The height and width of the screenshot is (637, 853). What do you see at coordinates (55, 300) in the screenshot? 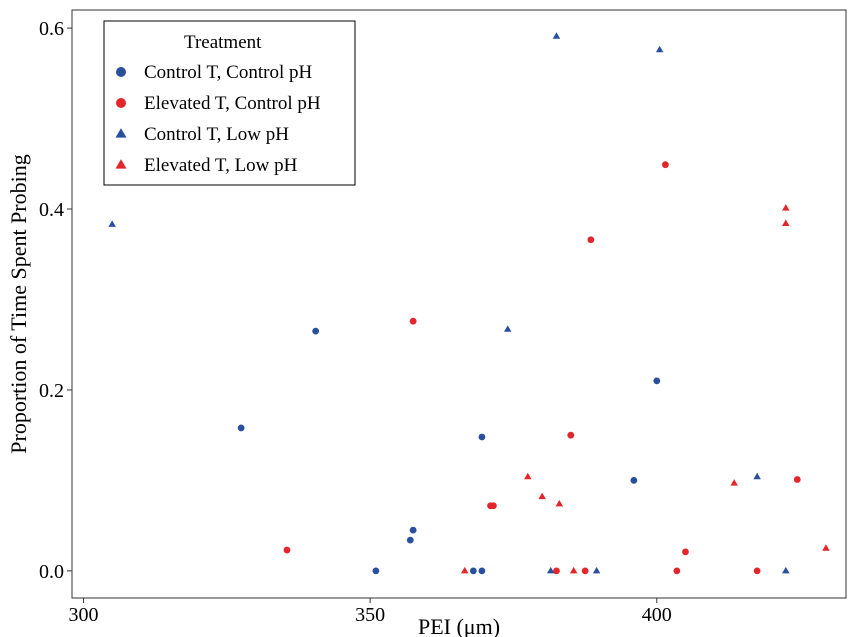
I see `y-axis: 0.0 0.2 0.4 0.6` at bounding box center [55, 300].